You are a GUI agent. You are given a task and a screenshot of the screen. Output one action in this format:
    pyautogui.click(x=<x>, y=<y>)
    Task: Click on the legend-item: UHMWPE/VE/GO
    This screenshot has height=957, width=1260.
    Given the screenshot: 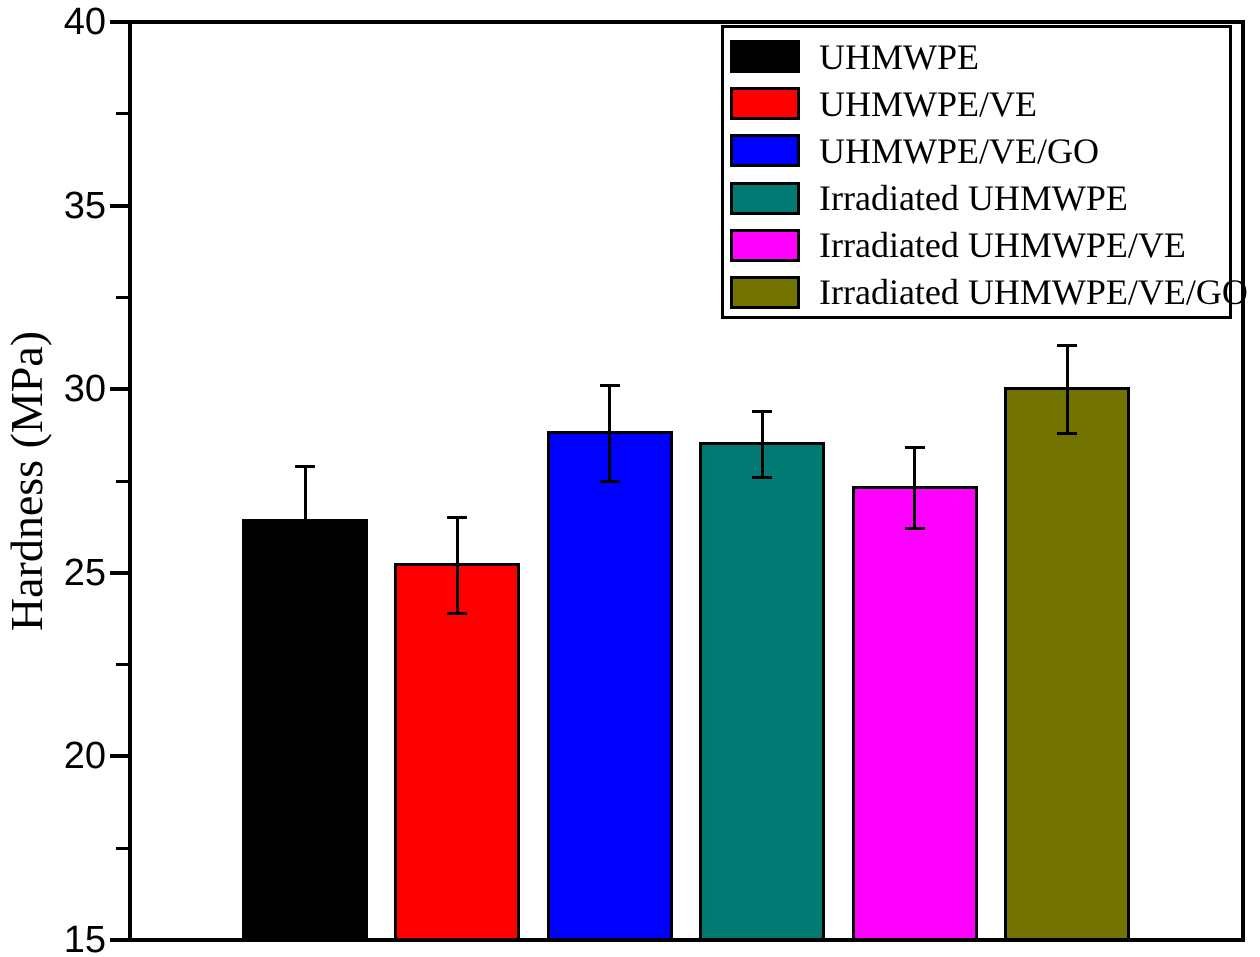 What is the action you would take?
    pyautogui.click(x=976, y=150)
    